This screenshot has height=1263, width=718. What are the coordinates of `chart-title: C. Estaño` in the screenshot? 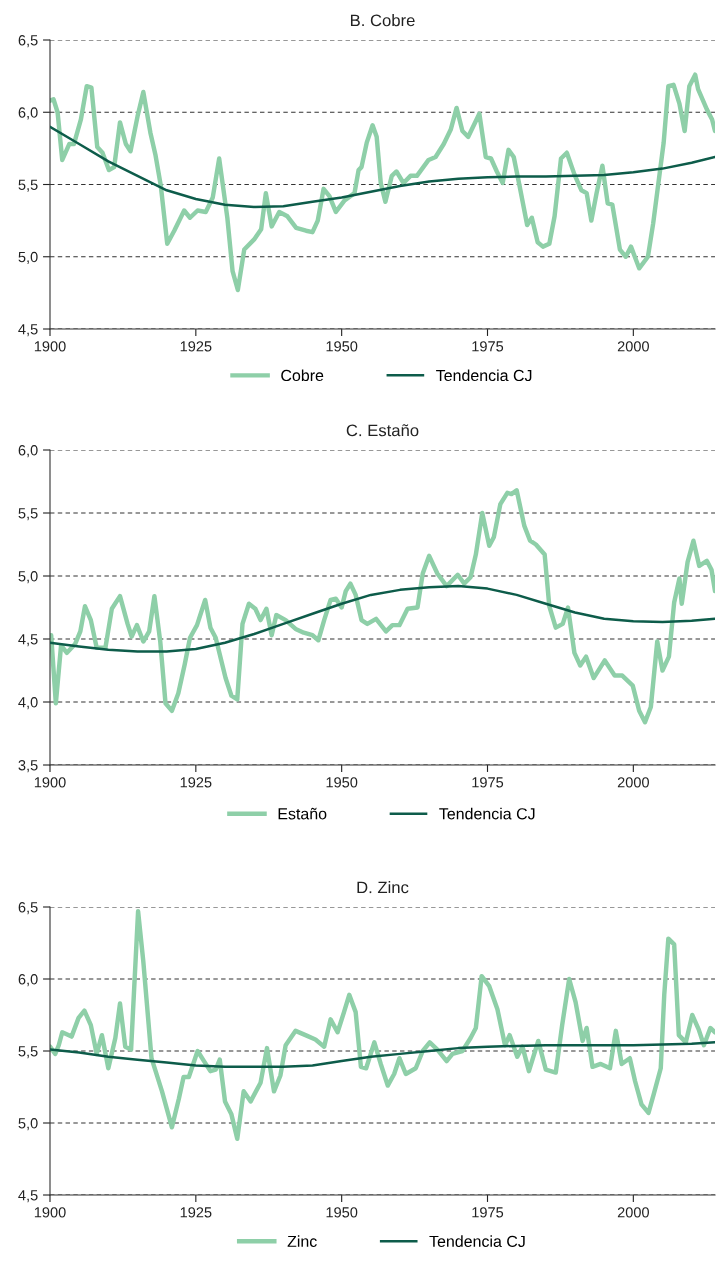 It's located at (382, 430).